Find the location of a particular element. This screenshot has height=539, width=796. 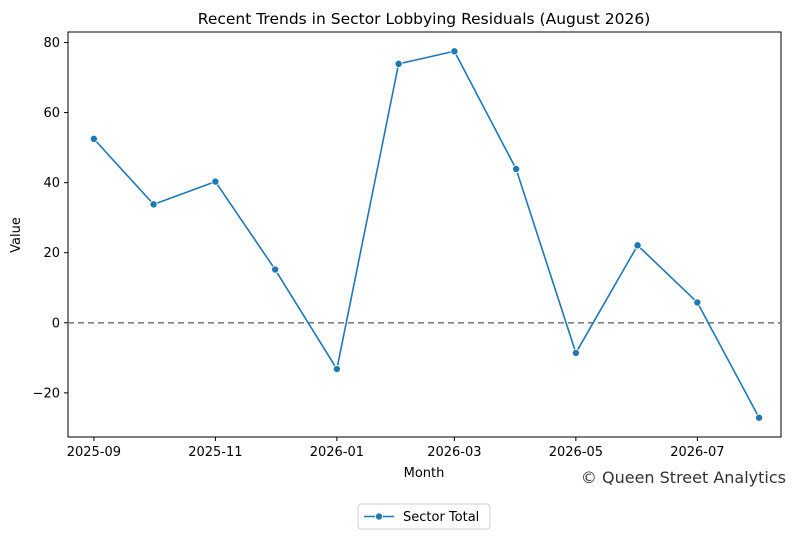

y-axis: −20 0 20 40 60 80 is located at coordinates (50, 218).